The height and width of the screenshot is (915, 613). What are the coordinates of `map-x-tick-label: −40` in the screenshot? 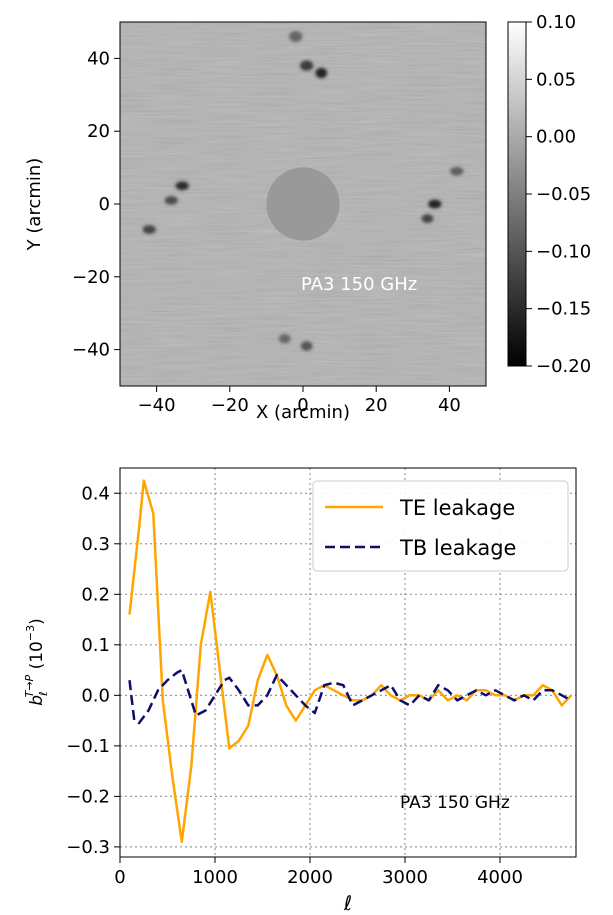 It's located at (157, 405).